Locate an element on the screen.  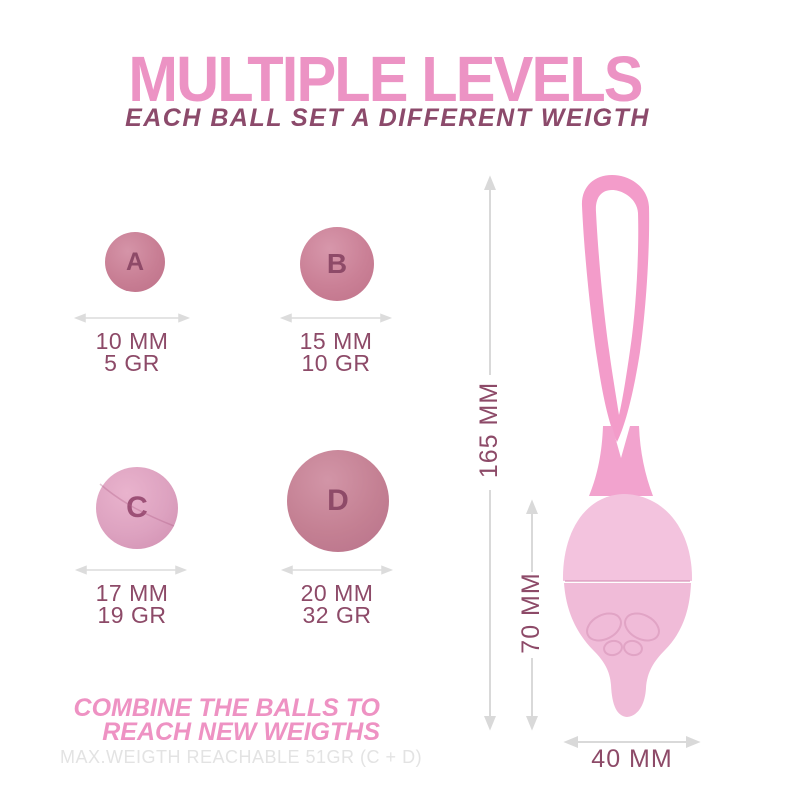
ball-c-dimensions: 17 MM 19 GR is located at coordinates (132, 604).